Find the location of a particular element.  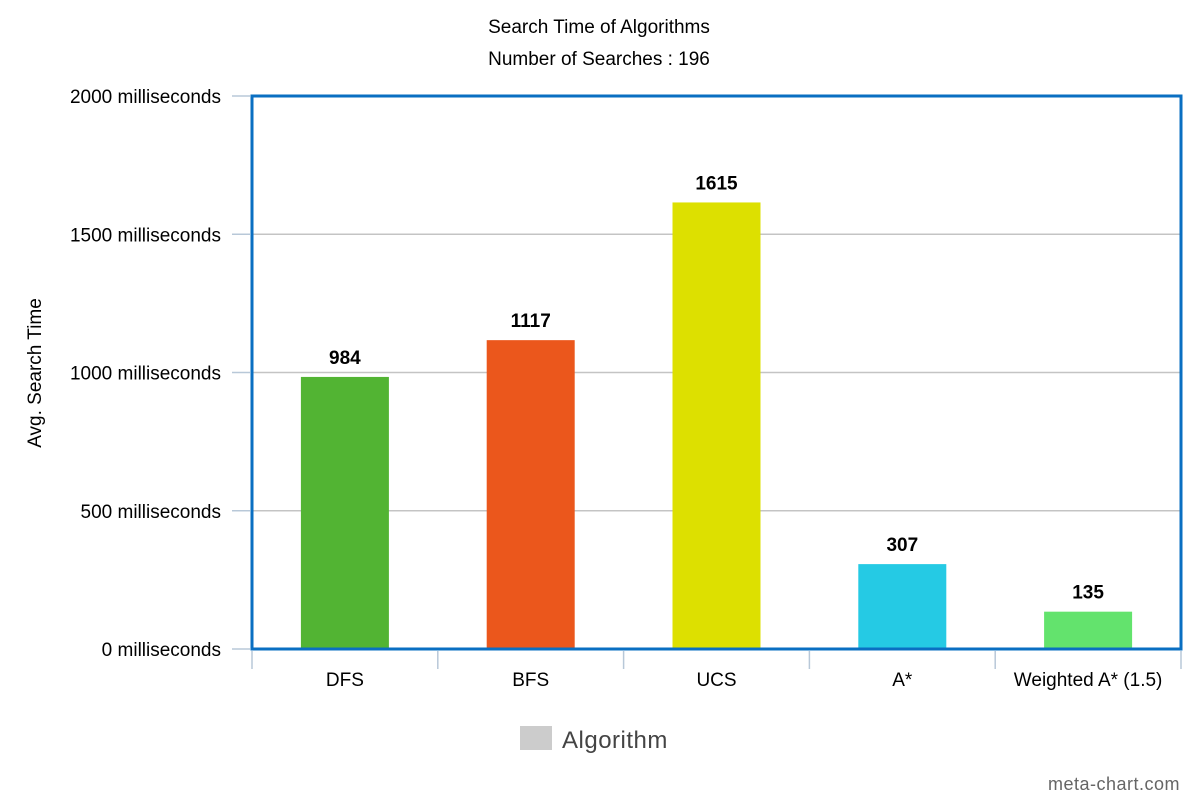

chart-title: Search Time of Algorithms is located at coordinates (599, 27).